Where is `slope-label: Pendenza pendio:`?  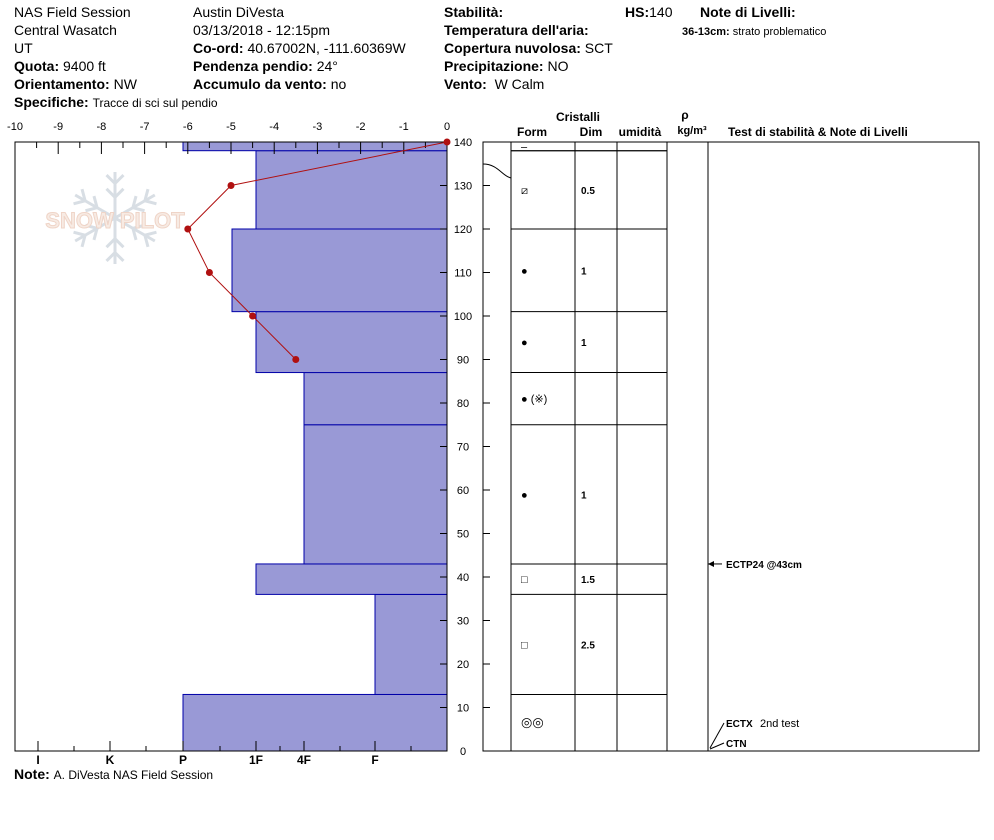 slope-label: Pendenza pendio: is located at coordinates (253, 66).